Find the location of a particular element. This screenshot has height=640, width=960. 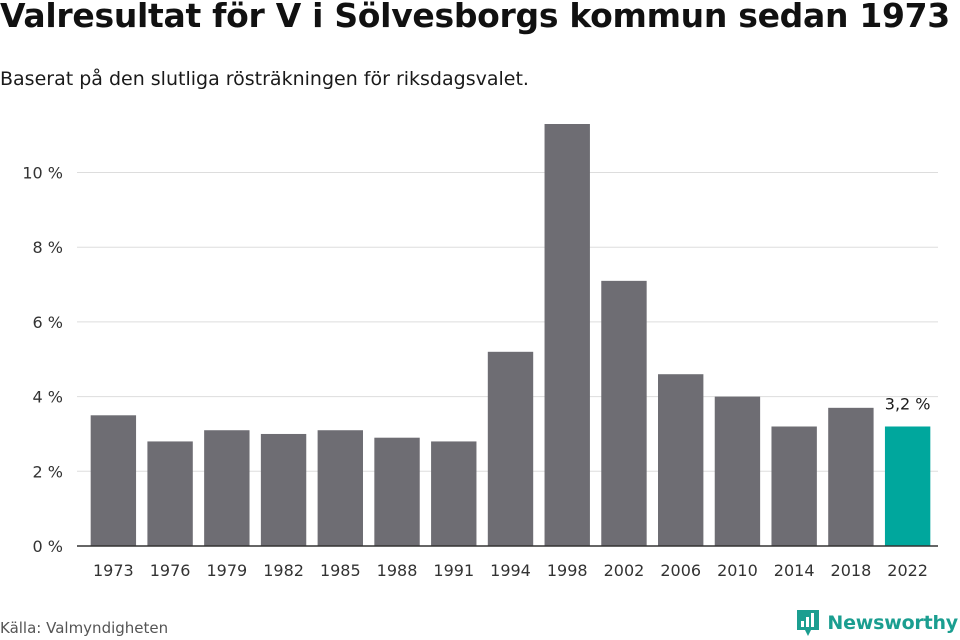

bar-1998 is located at coordinates (567, 335).